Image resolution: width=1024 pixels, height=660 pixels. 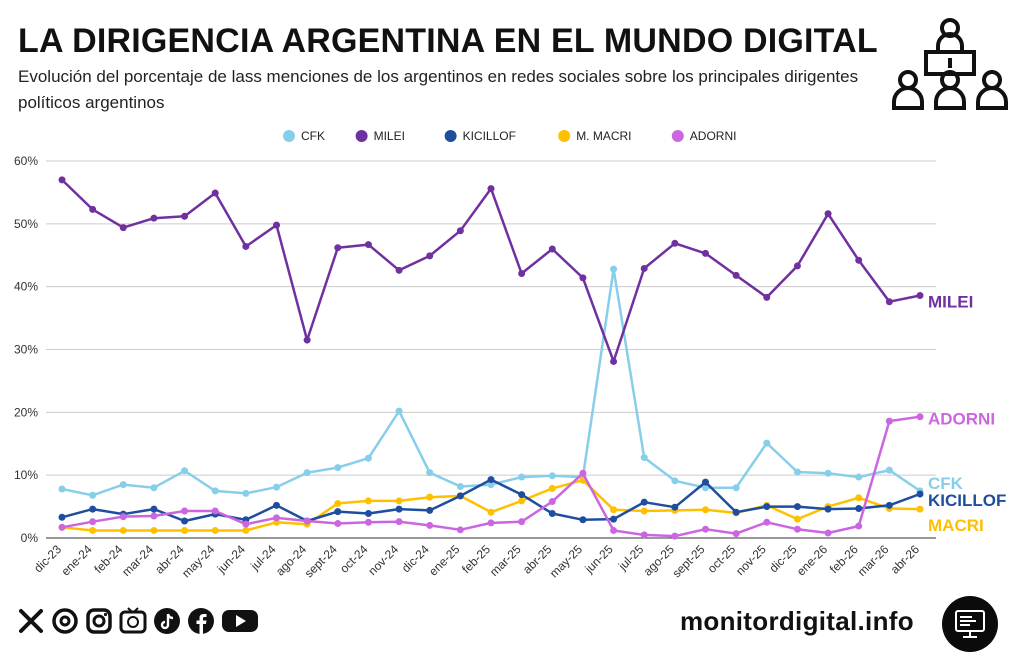 I want to click on x-icon, so click(x=31, y=621).